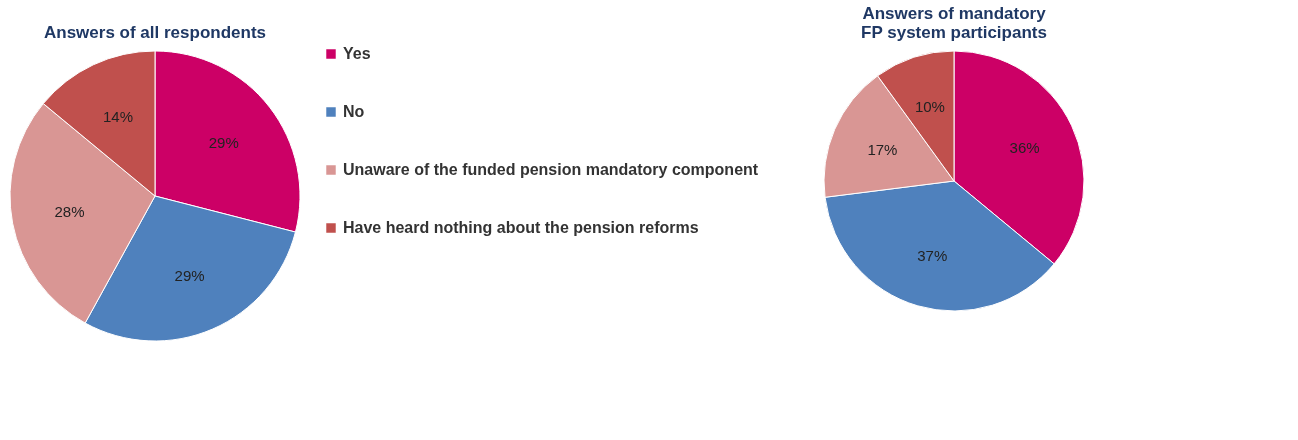  I want to click on legend-label: Yes, so click(357, 53).